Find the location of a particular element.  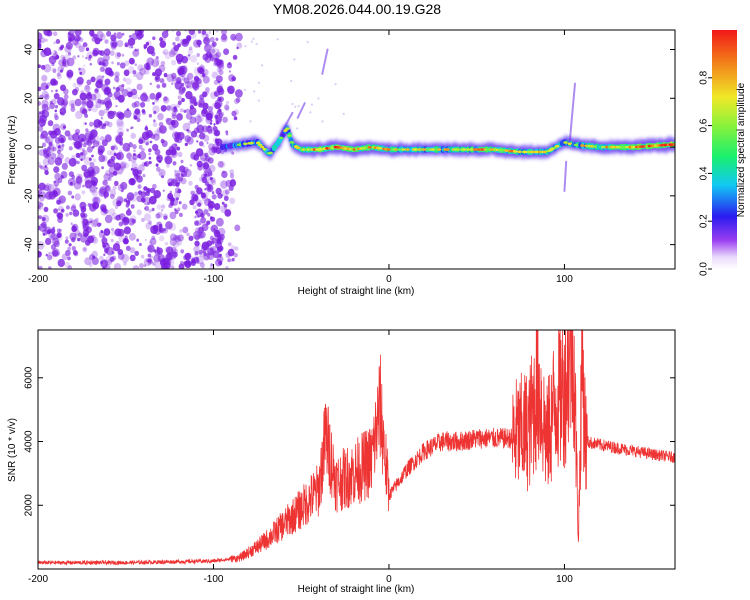

x-tick-label: -200 is located at coordinates (38, 279).